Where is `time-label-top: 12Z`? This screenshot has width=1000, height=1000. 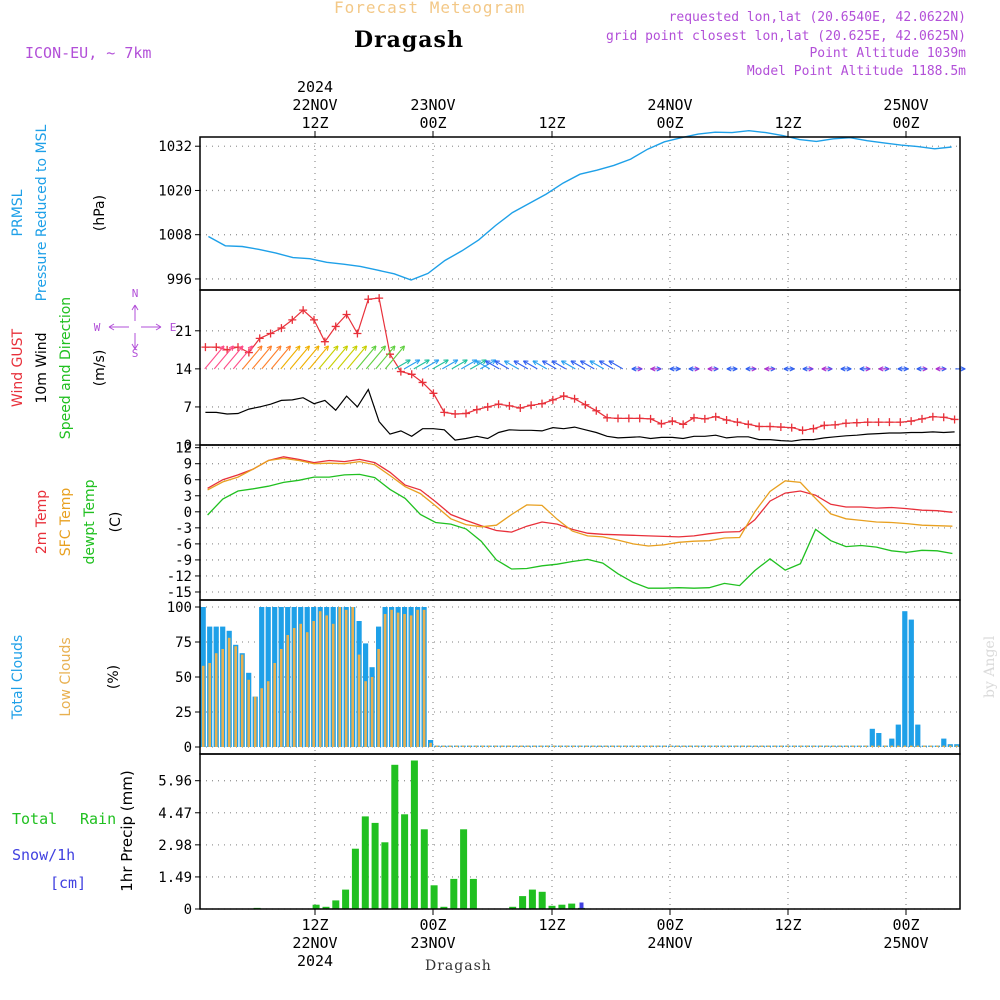 time-label-top: 12Z is located at coordinates (551, 123).